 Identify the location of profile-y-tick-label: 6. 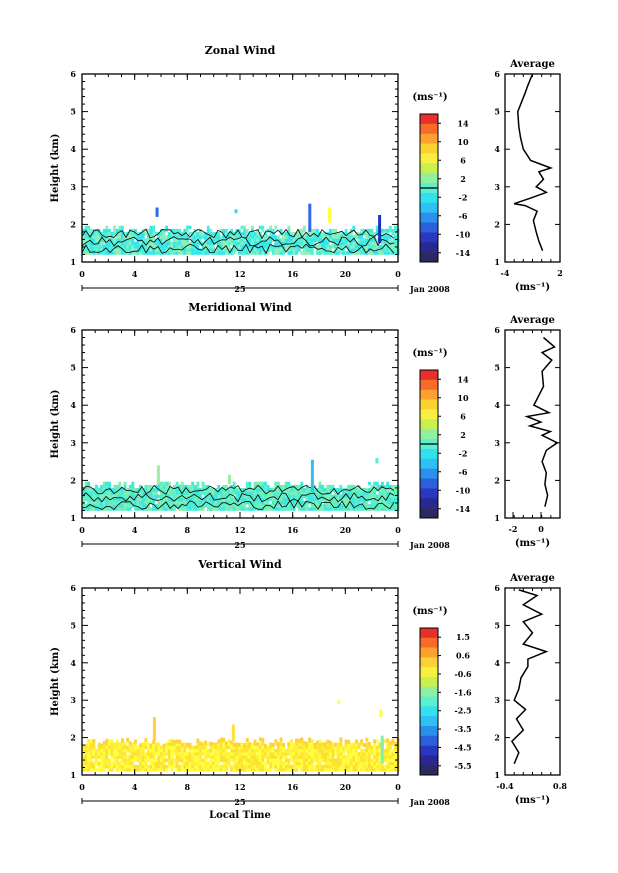
(497, 74).